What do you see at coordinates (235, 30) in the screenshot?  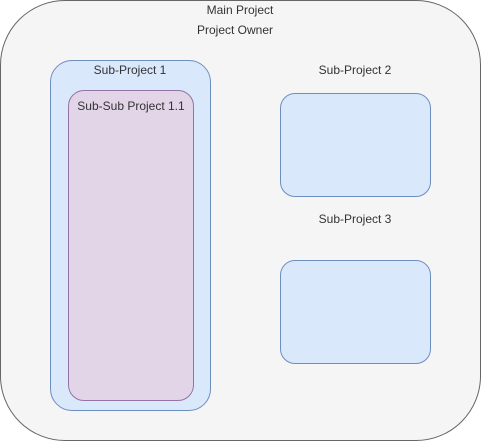 I see `project-owner-label: Project Owner` at bounding box center [235, 30].